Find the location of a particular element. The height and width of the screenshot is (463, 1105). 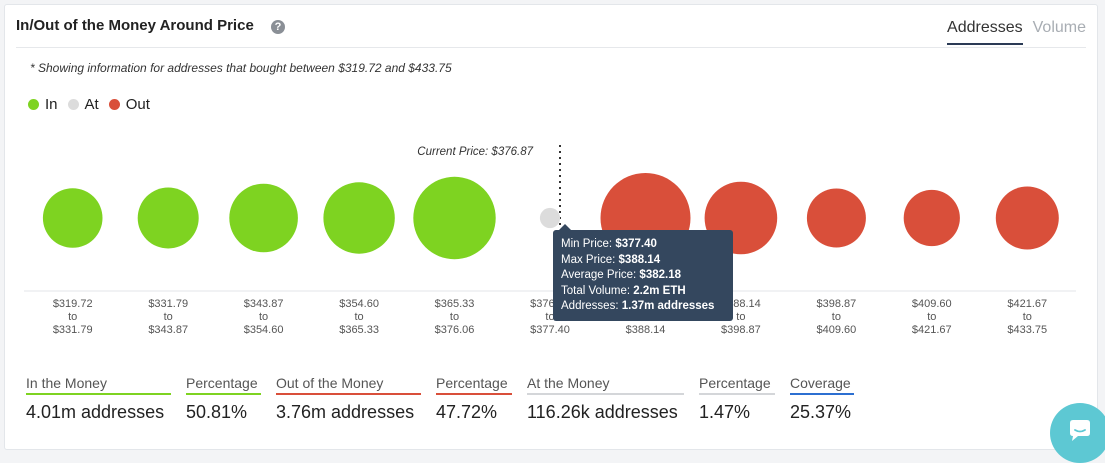

tooltip-min-value: $377.40 is located at coordinates (636, 244).